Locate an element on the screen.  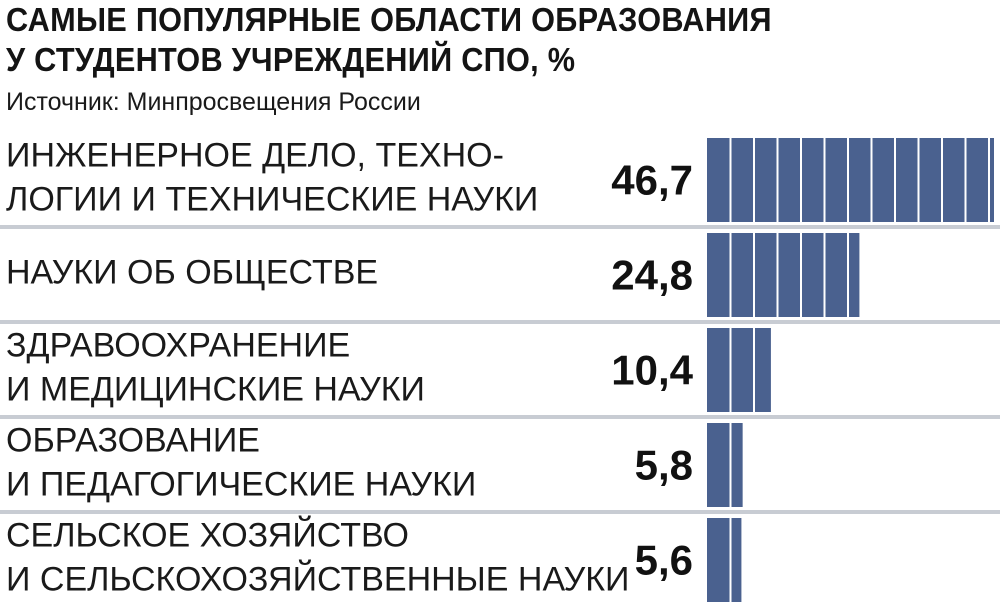
category-label: НАУКИ ОБ ОБЩЕСТВЕ is located at coordinates (192, 273).